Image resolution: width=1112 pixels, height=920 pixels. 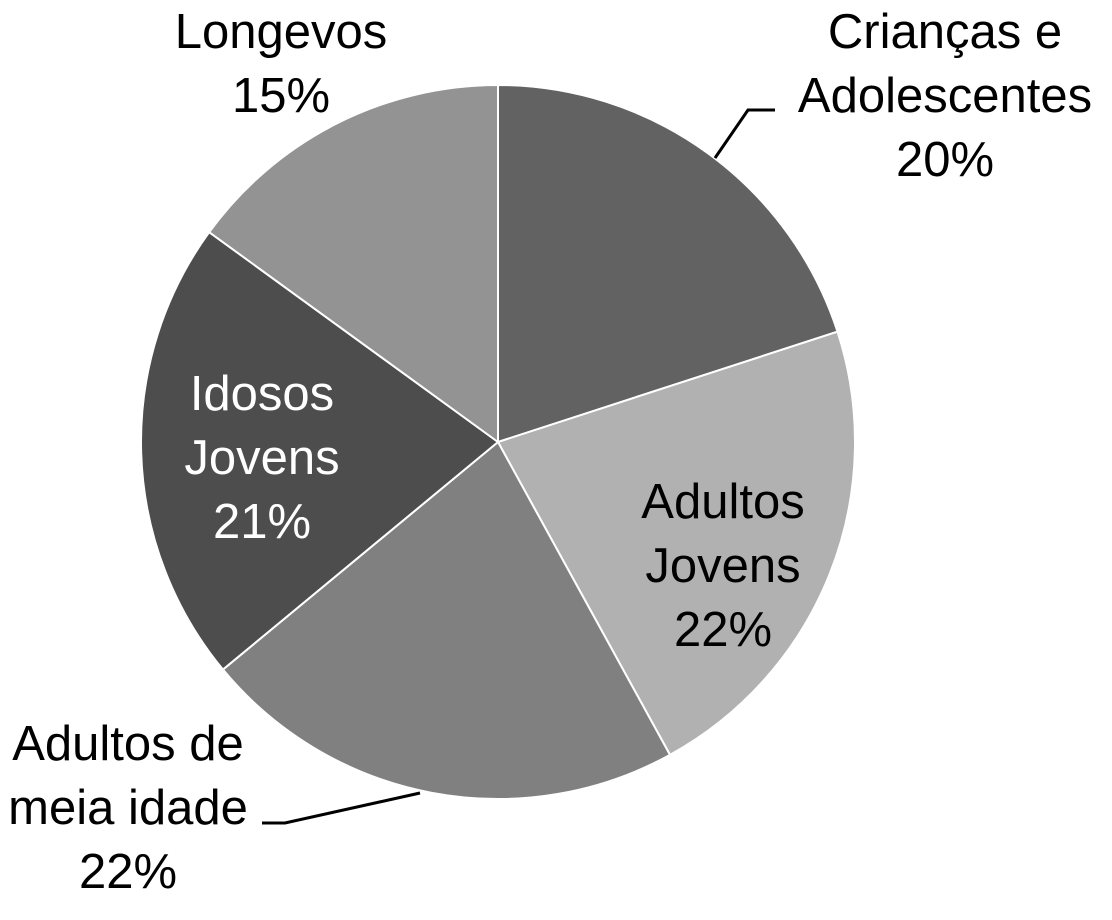 I want to click on leader-line-meia-idade, so click(x=341, y=808).